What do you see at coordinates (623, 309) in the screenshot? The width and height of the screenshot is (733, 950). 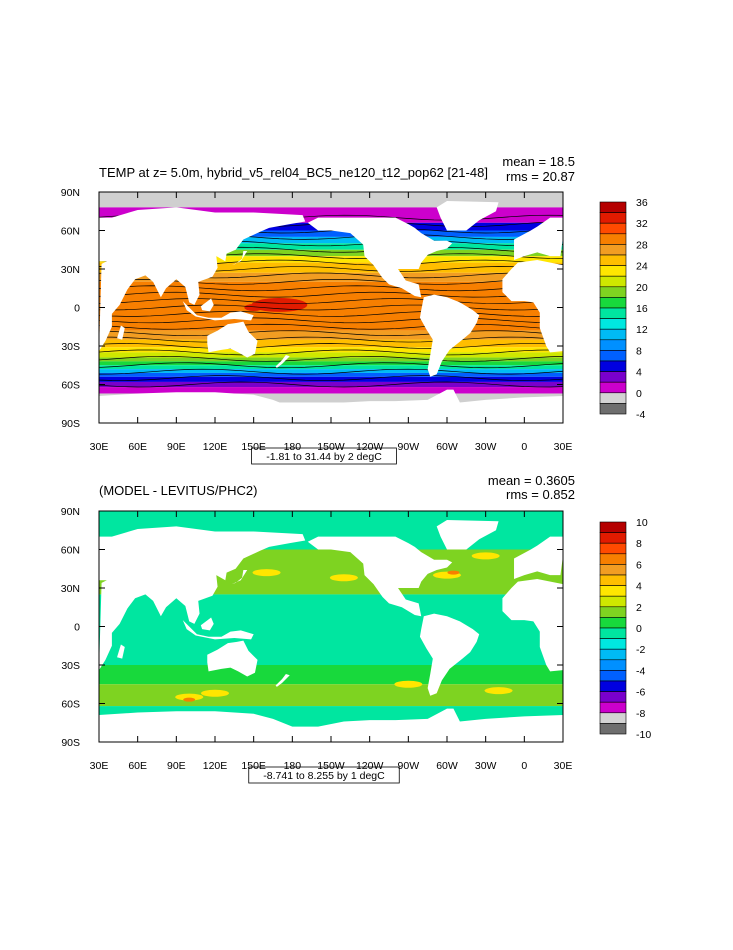 I see `colorbar: 36 32 28 24 20 16 12 8 4 0 -4` at bounding box center [623, 309].